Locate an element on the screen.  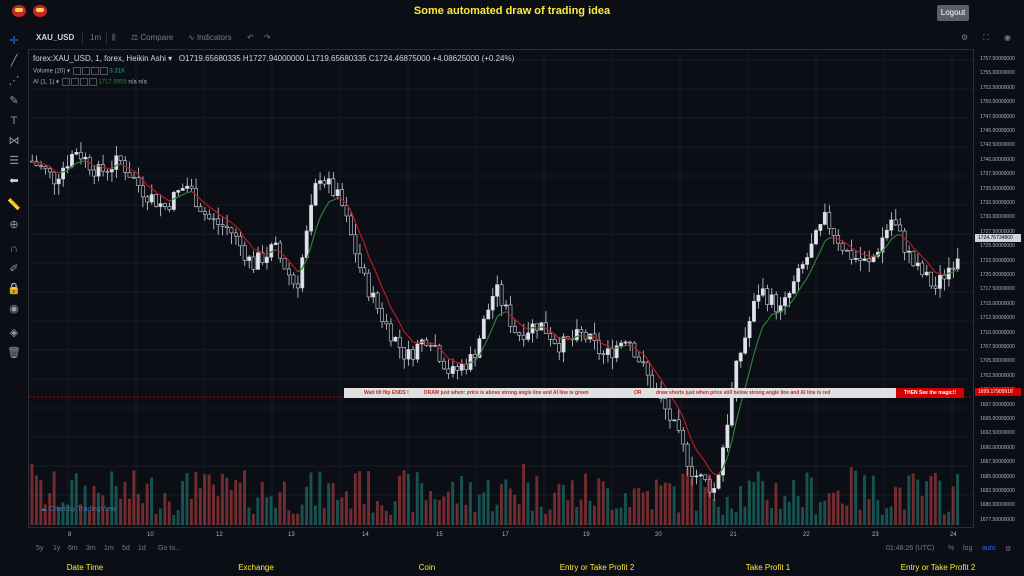
trash-icon: 🗑 is located at coordinates (14, 353).